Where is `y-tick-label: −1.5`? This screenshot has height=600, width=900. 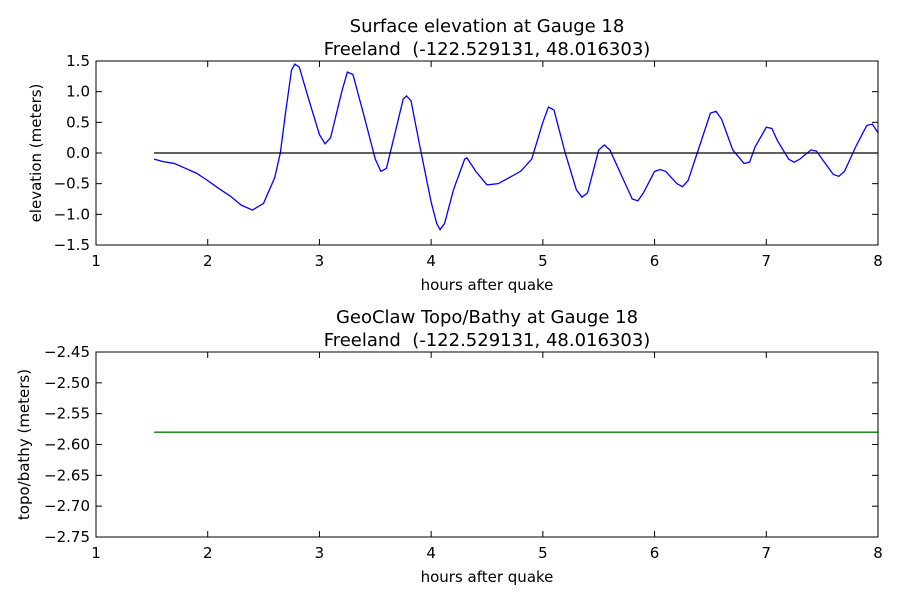
y-tick-label: −1.5 is located at coordinates (72, 245).